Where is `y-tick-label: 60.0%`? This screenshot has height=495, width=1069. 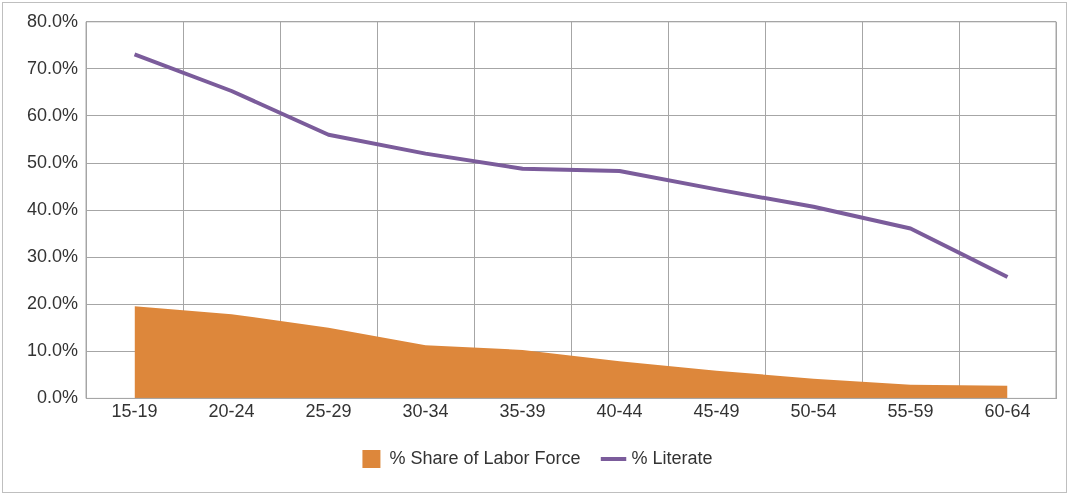
y-tick-label: 60.0% is located at coordinates (52, 114).